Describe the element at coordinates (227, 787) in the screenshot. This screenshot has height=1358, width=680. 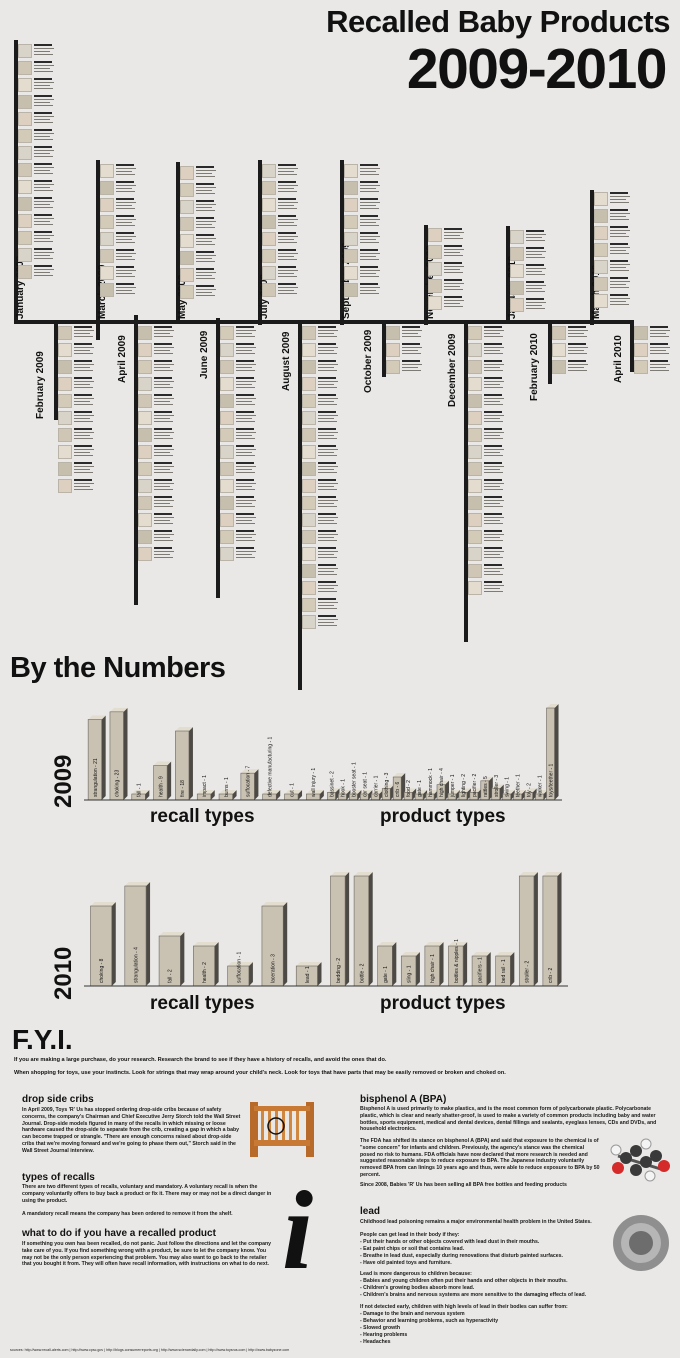
I see `bar-label: burns - 1` at that location.